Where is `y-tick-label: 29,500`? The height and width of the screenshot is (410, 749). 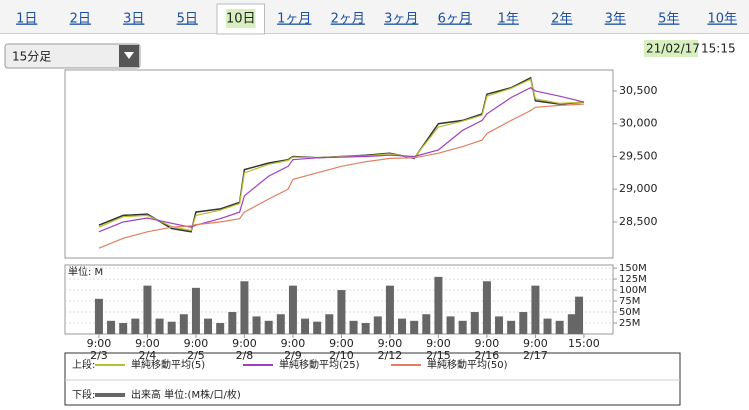 y-tick-label: 29,500 is located at coordinates (638, 155).